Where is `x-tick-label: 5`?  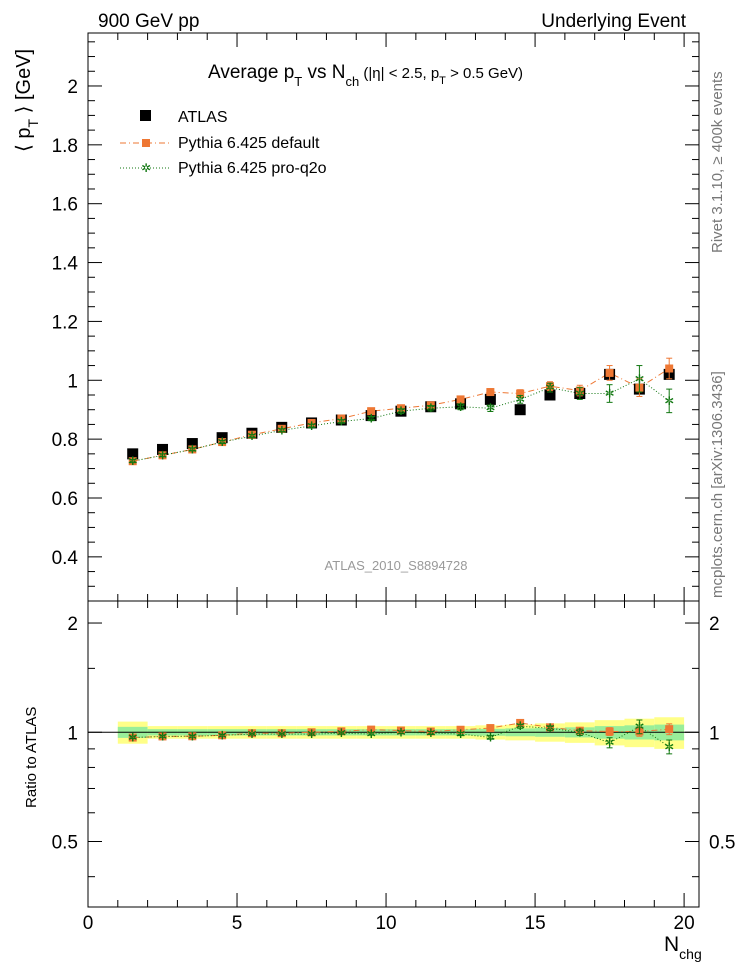 x-tick-label: 5 is located at coordinates (237, 923).